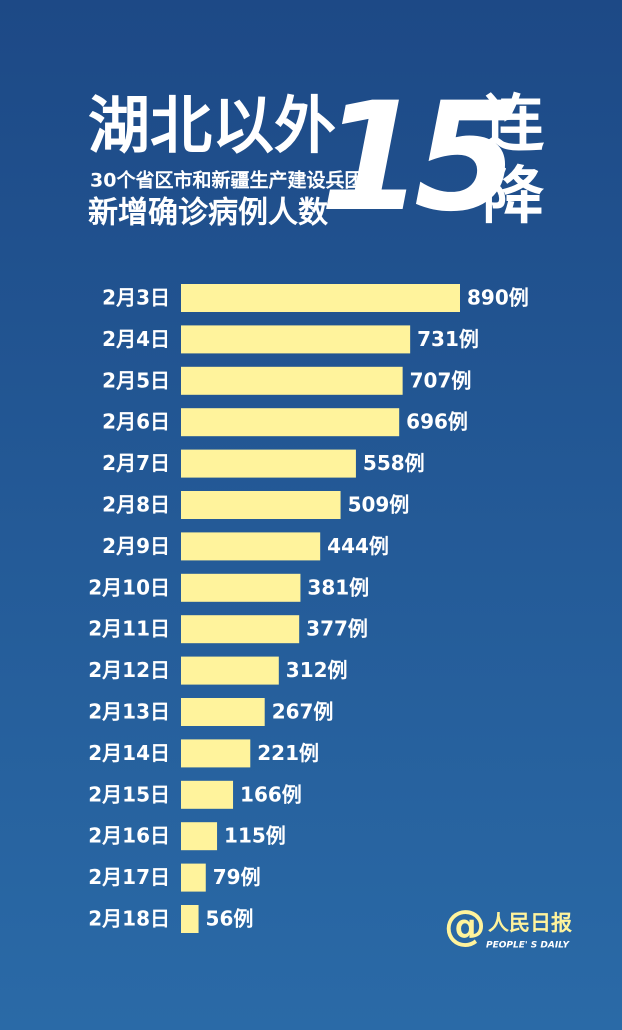  Describe the element at coordinates (129, 670) in the screenshot. I see `category-label: 2月12日` at that location.